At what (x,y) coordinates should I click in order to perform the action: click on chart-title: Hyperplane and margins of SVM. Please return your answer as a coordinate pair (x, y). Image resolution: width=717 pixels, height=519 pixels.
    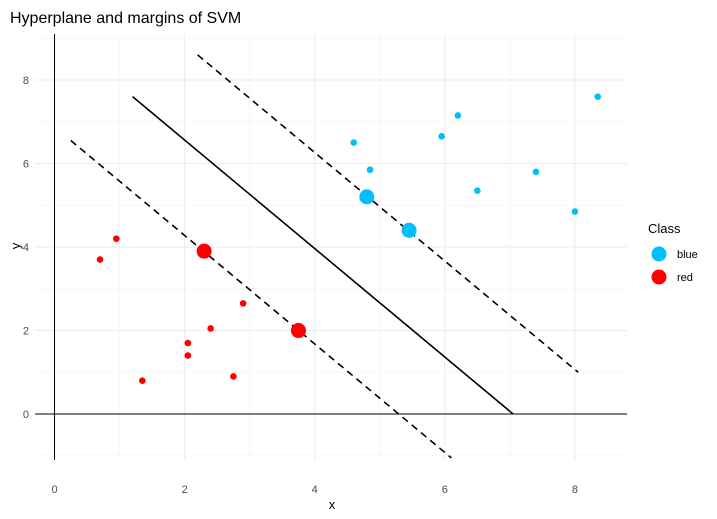
    Looking at the image, I should click on (125, 18).